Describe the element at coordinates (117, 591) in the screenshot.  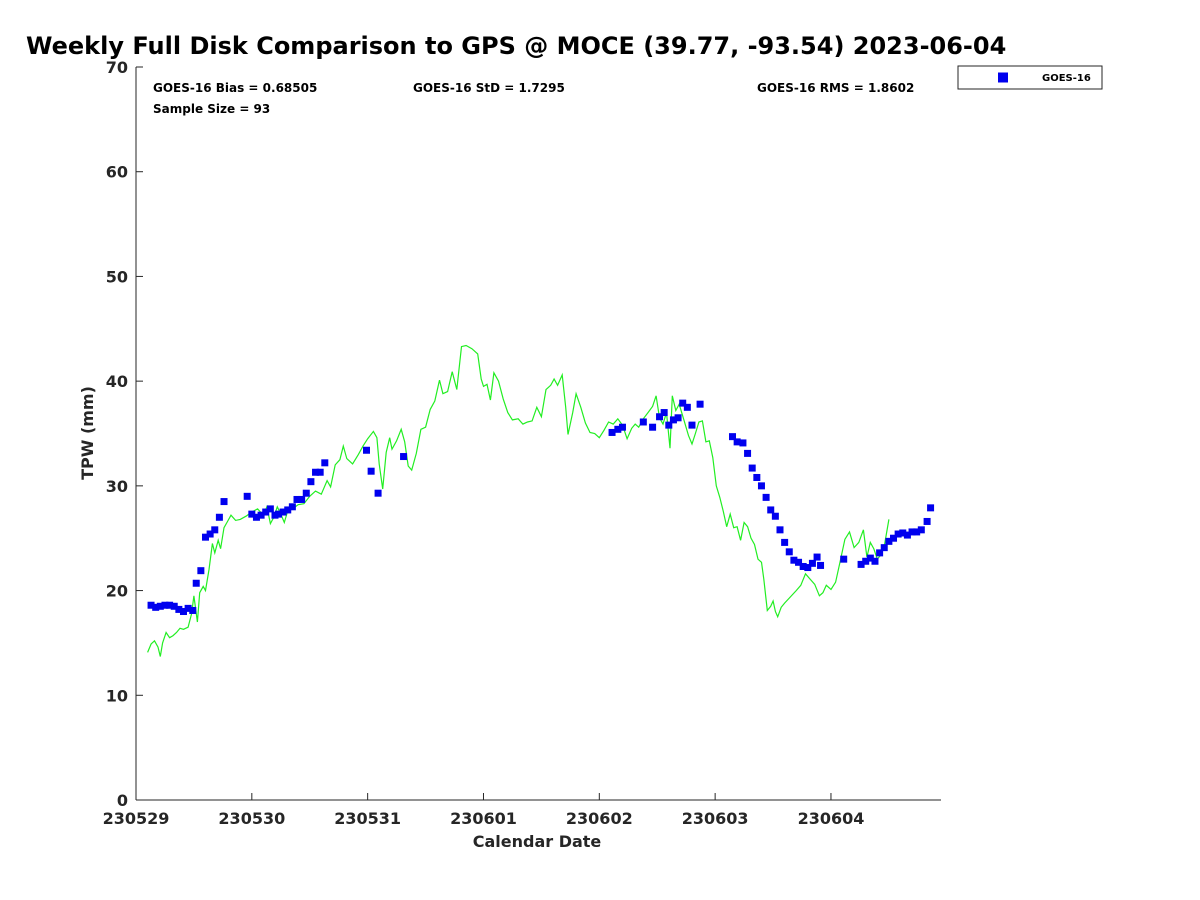
I see `y-tick-label: 20` at that location.